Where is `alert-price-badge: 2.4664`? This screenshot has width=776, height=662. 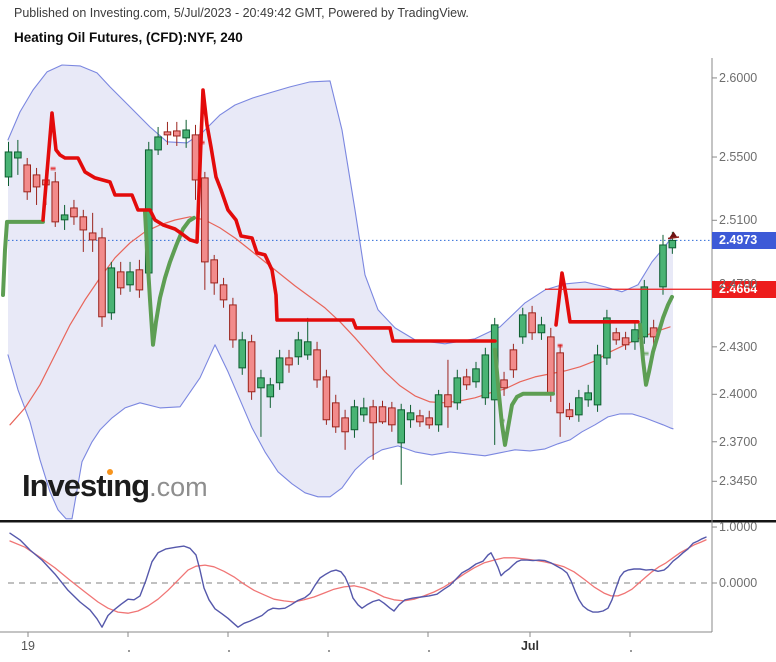 alert-price-badge: 2.4664 is located at coordinates (744, 289).